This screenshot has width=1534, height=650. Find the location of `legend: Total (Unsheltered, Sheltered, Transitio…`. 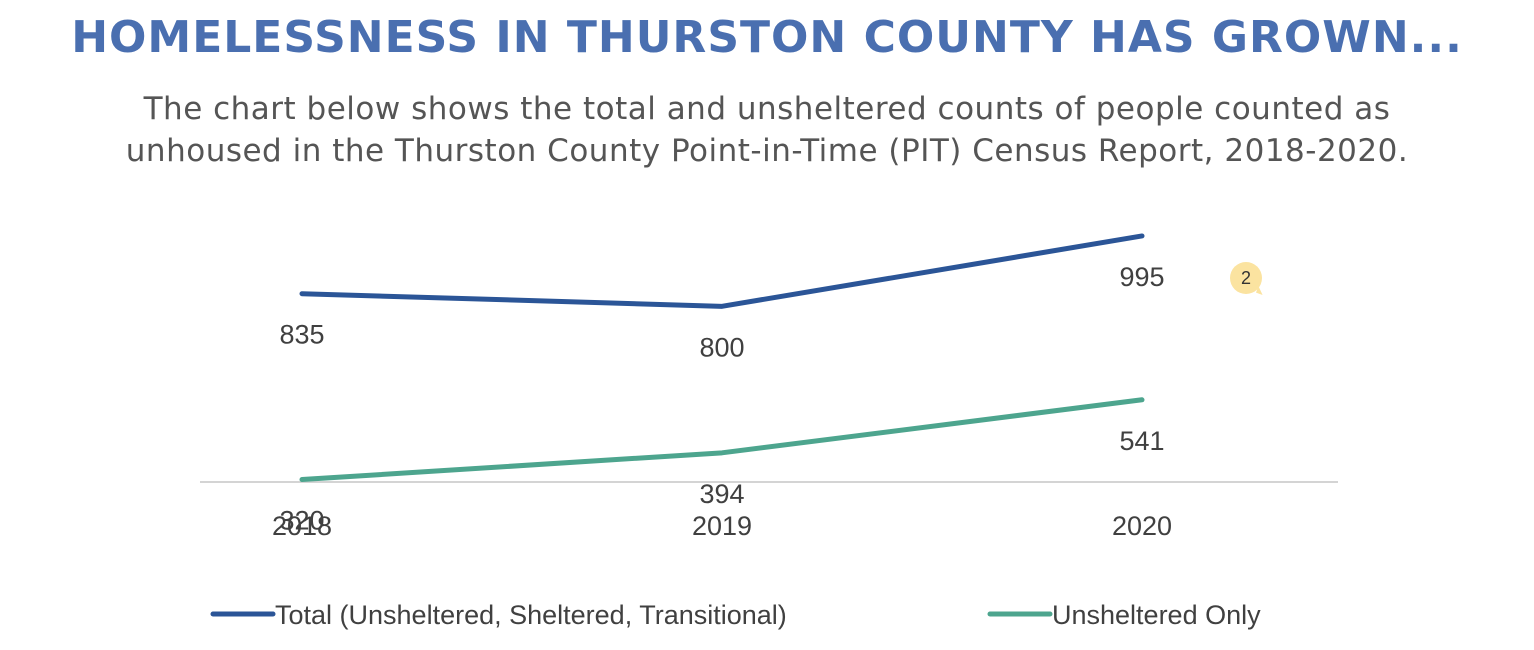

legend: Total (Unsheltered, Sheltered, Transitio… is located at coordinates (735, 615).